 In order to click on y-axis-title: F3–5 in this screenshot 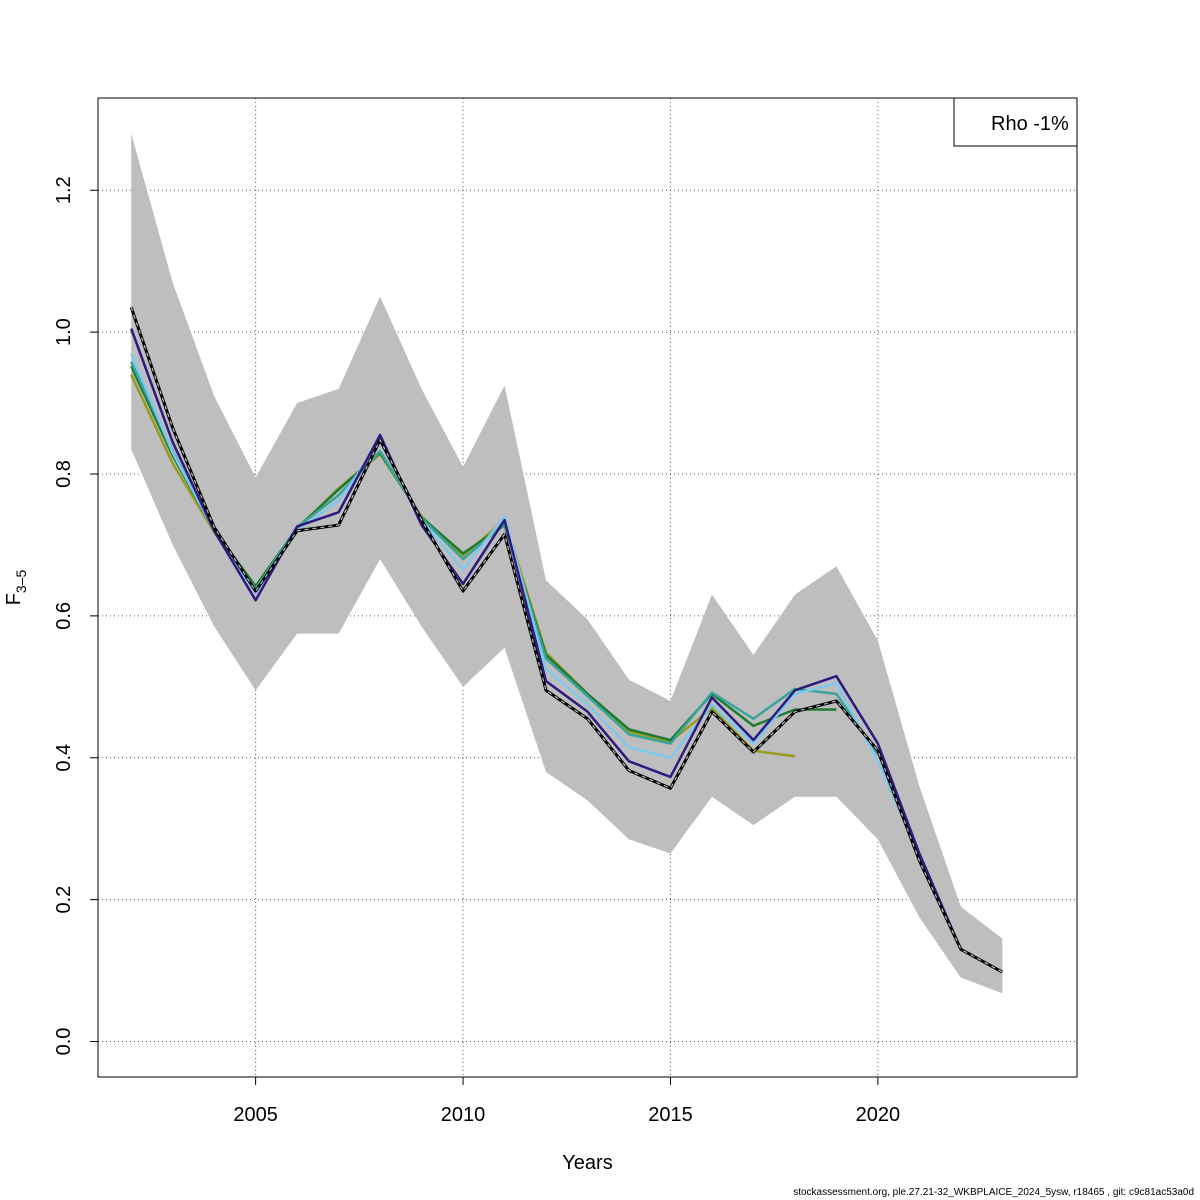, I will do `click(16, 587)`.